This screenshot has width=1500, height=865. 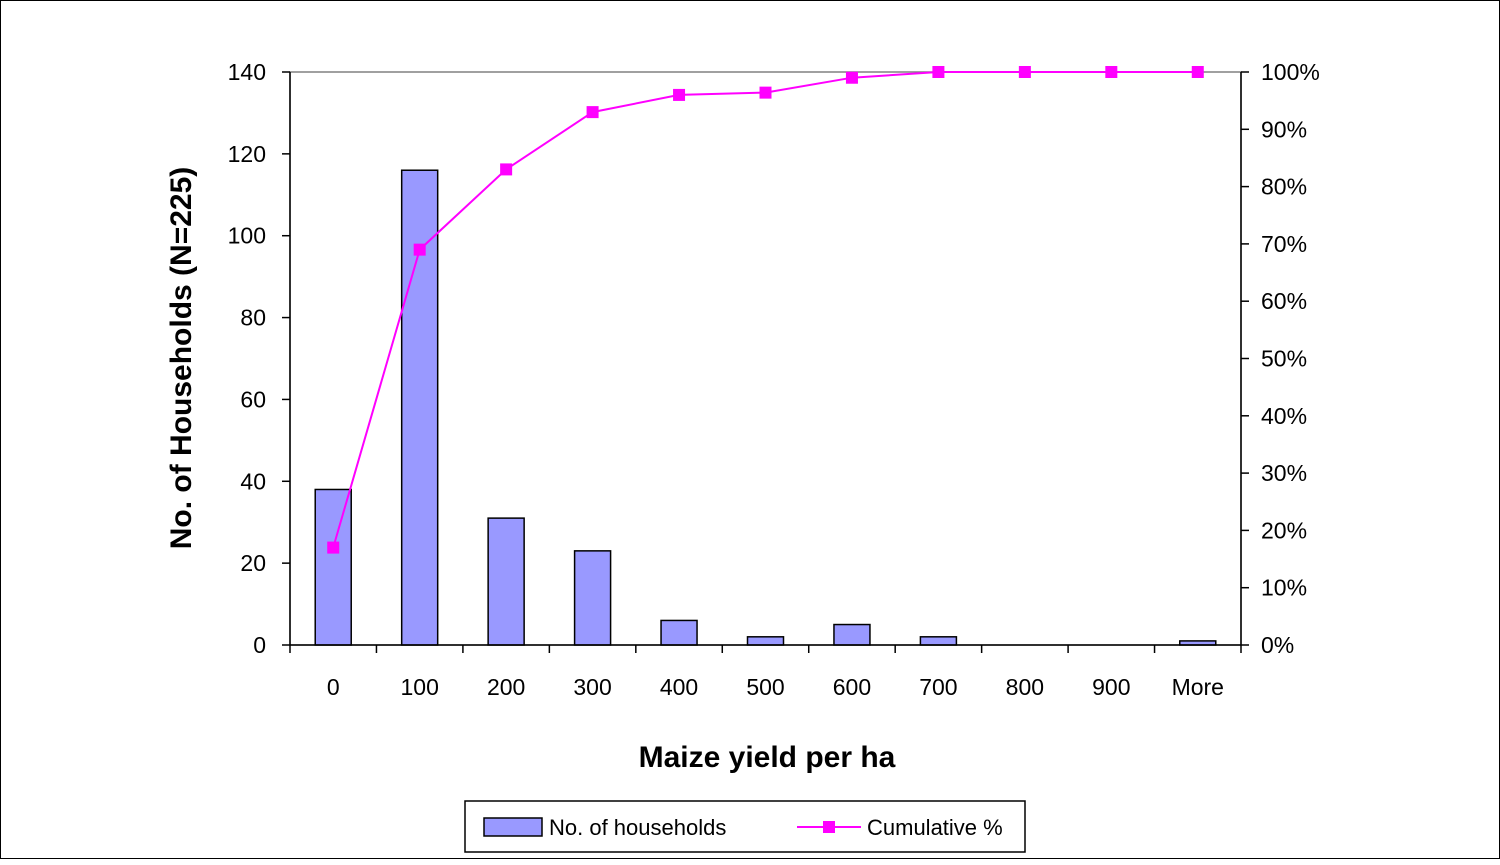 What do you see at coordinates (247, 154) in the screenshot?
I see `y-tick-label: 120` at bounding box center [247, 154].